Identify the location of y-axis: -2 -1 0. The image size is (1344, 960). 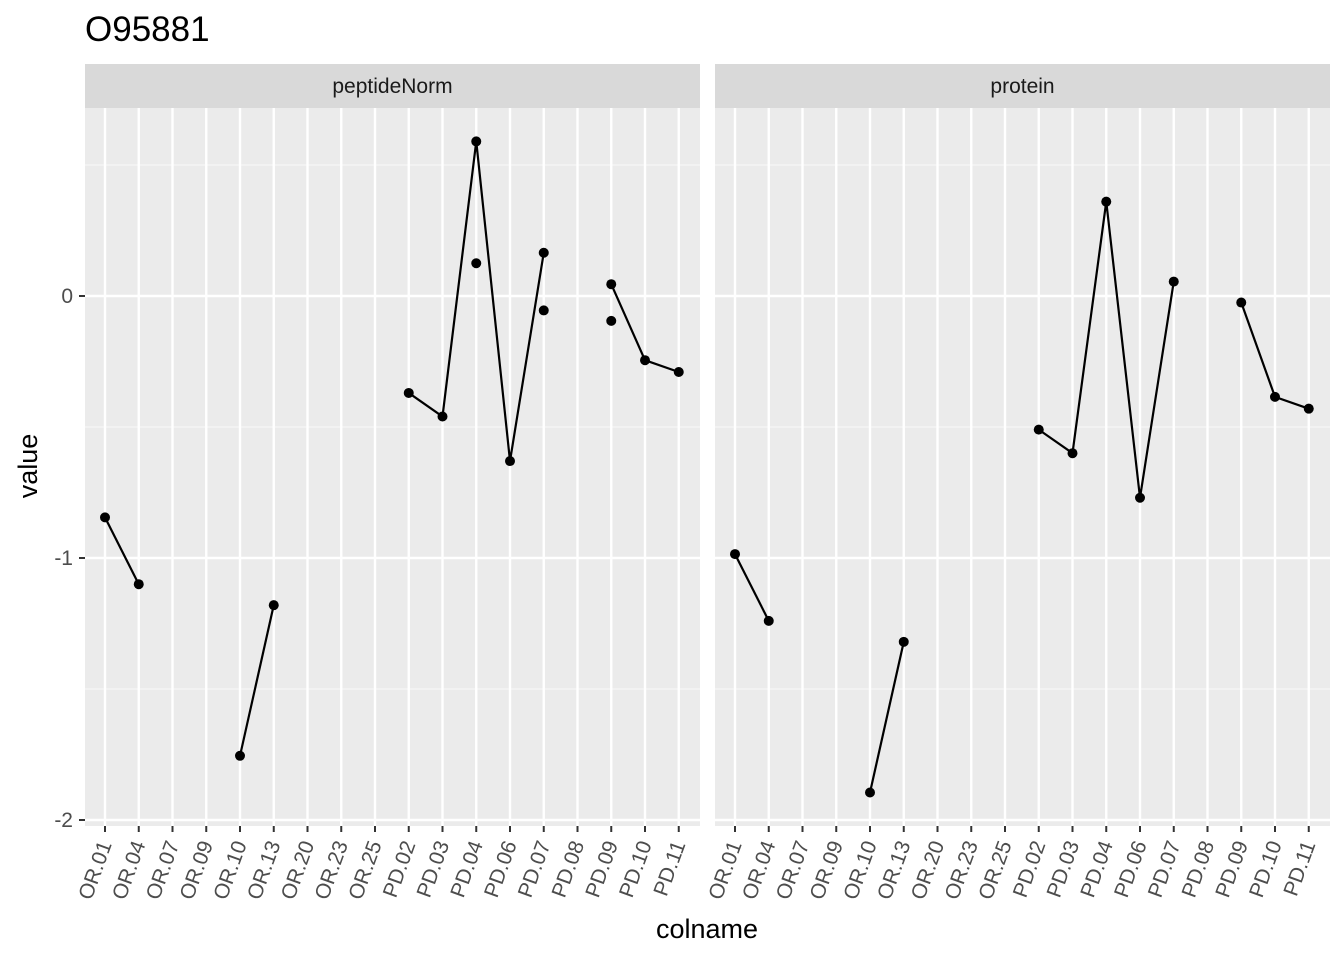
(69, 558).